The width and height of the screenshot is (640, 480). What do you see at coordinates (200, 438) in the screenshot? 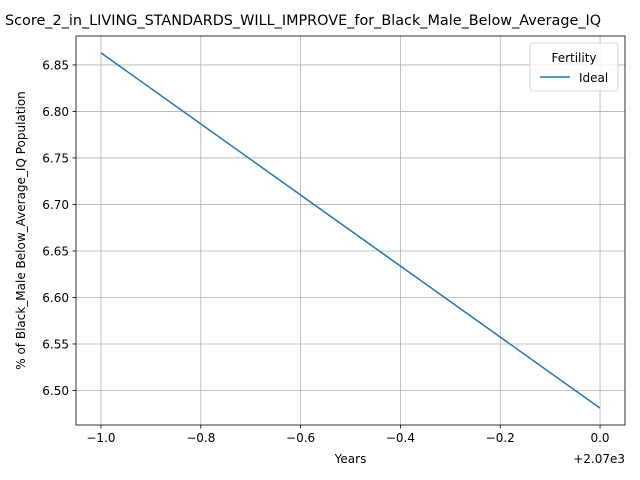
I see `x-tick-label: −0.8` at bounding box center [200, 438].